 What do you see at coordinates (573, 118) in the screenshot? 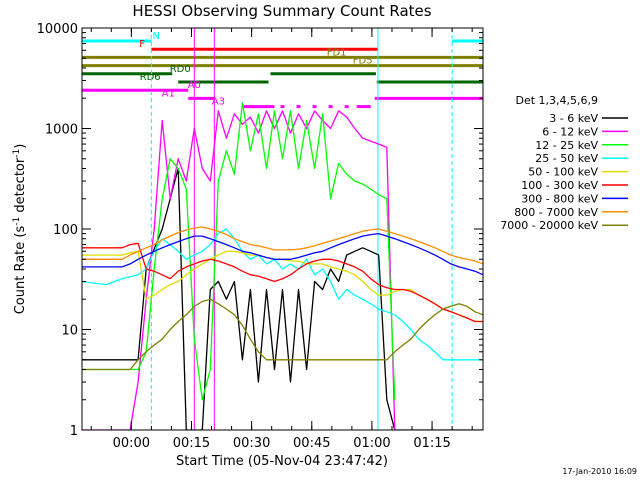
I see `legend-entry-label: 3 - 6 keV` at bounding box center [573, 118].